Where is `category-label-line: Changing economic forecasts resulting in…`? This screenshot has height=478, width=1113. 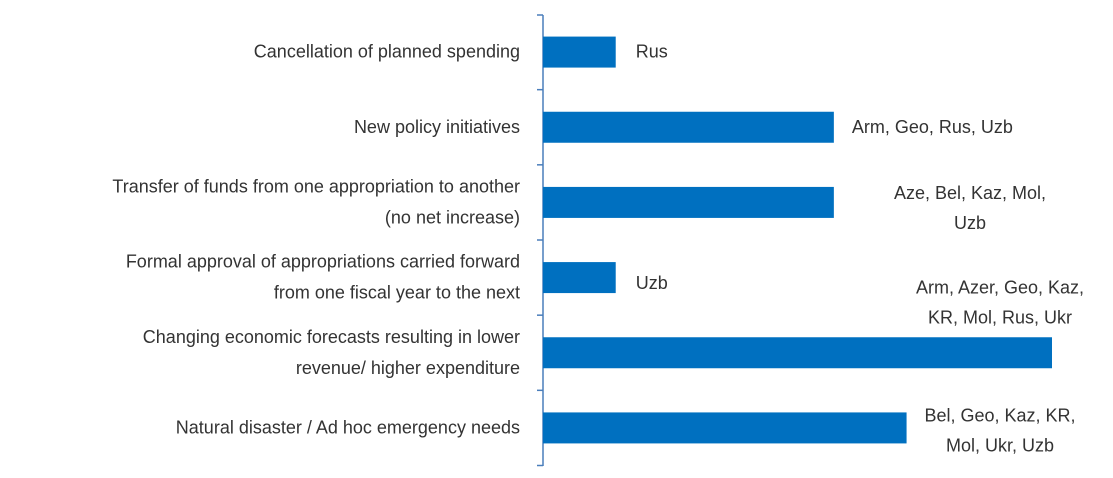 category-label-line: Changing economic forecasts resulting in… is located at coordinates (331, 337).